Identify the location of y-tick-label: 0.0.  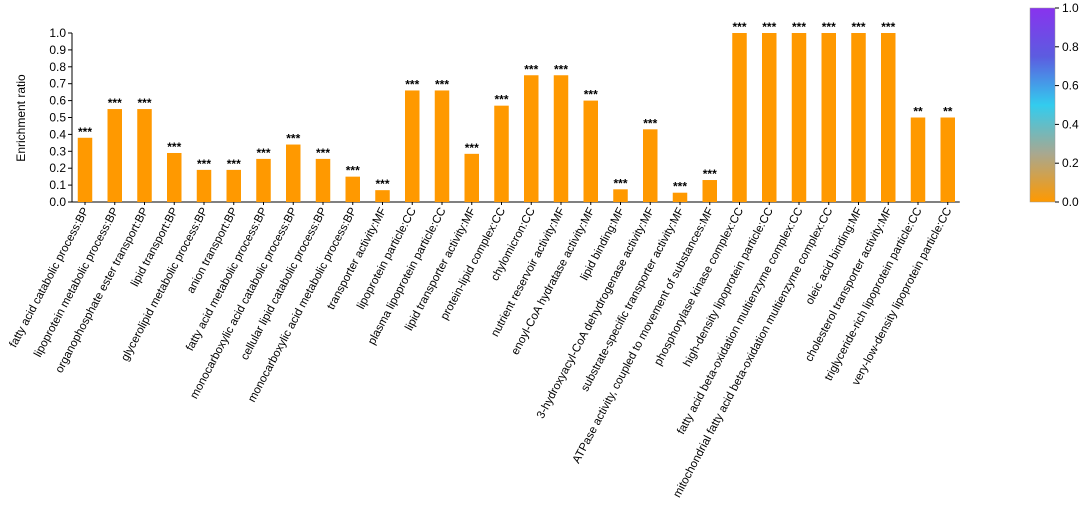
(57, 202).